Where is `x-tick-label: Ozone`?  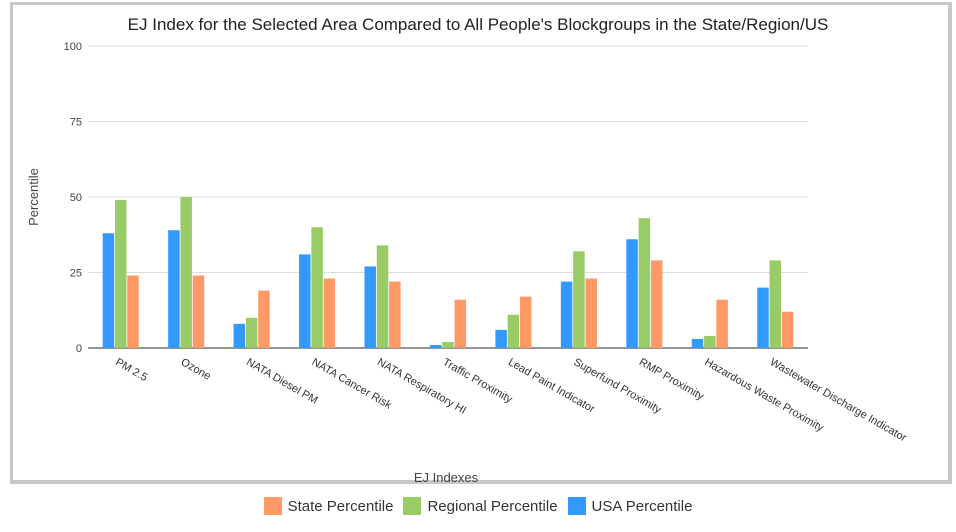 x-tick-label: Ozone is located at coordinates (196, 369).